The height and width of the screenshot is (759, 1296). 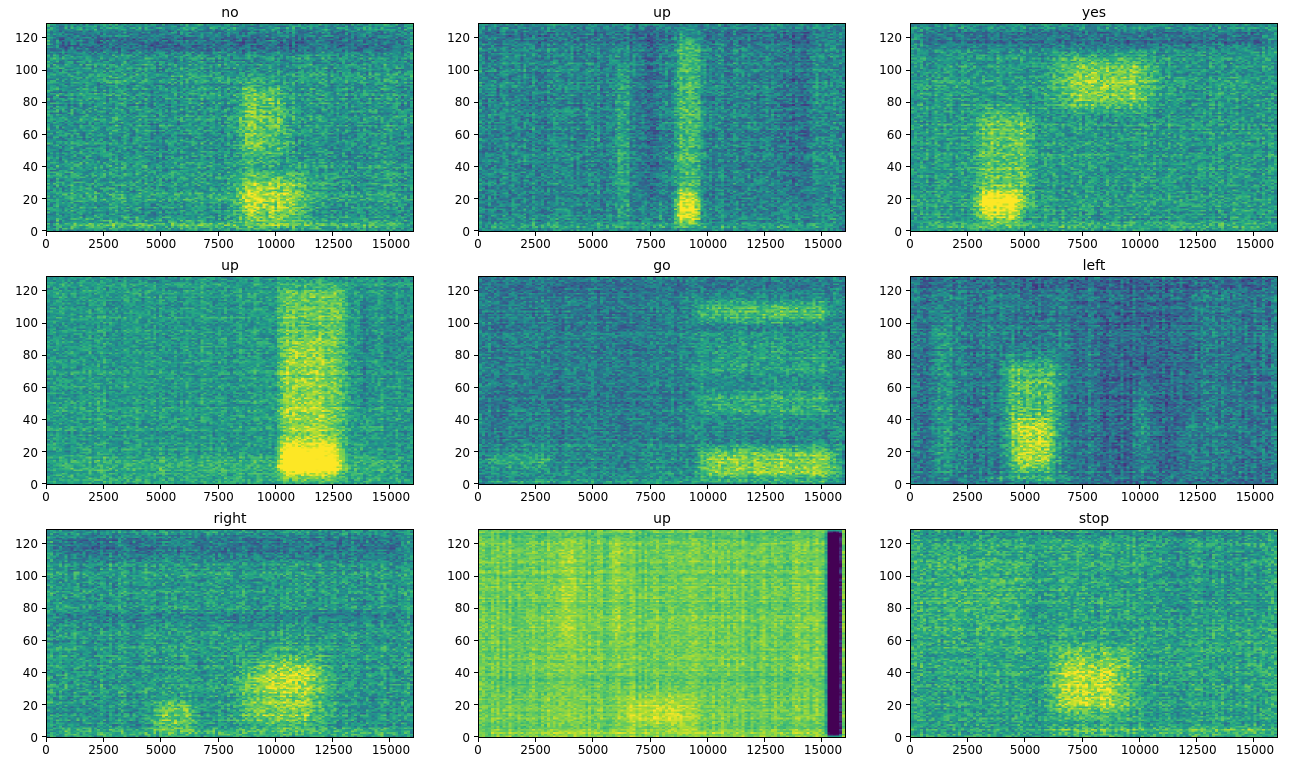 I want to click on subplot-title: no, so click(x=230, y=13).